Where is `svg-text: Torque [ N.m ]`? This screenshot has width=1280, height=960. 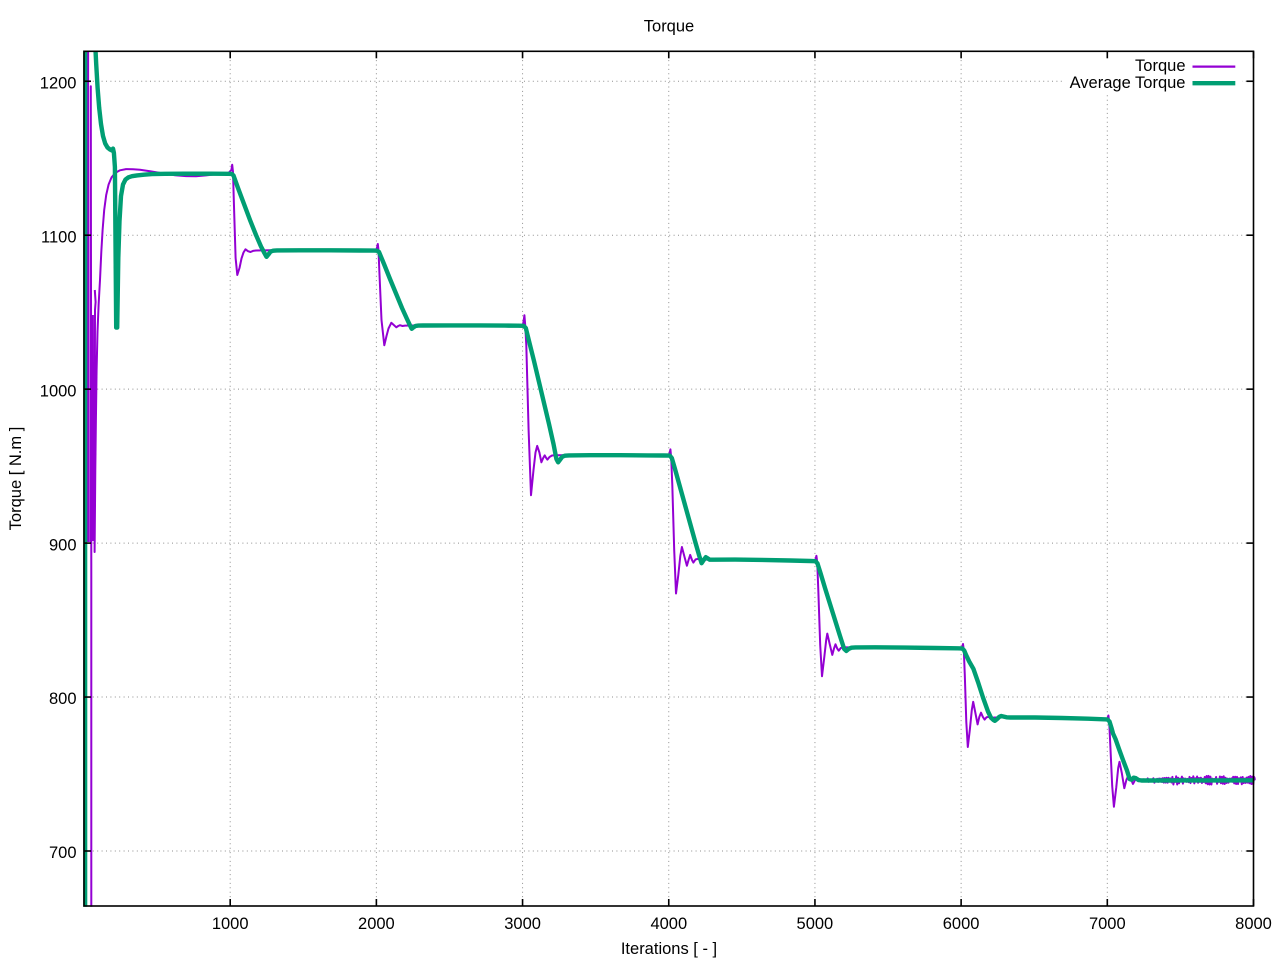
svg-text: Torque [ N.m ] is located at coordinates (16, 479).